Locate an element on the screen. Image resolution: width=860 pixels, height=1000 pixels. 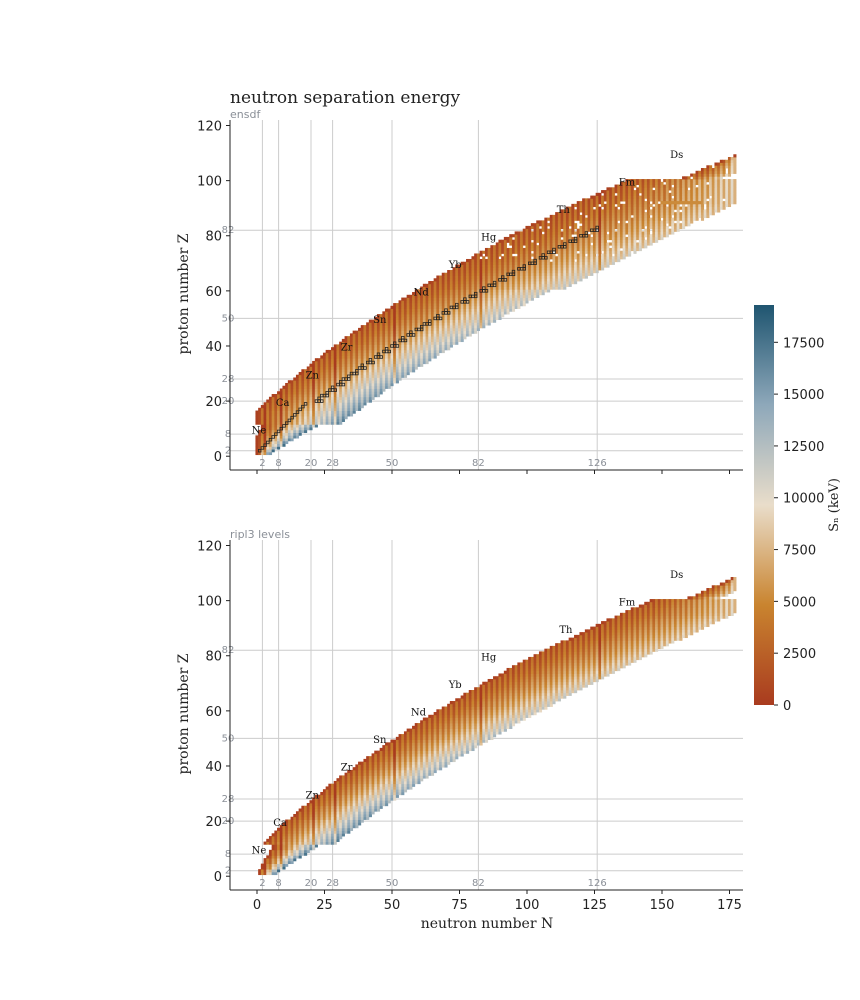
magic-label-z: 28 is located at coordinates (228, 379).